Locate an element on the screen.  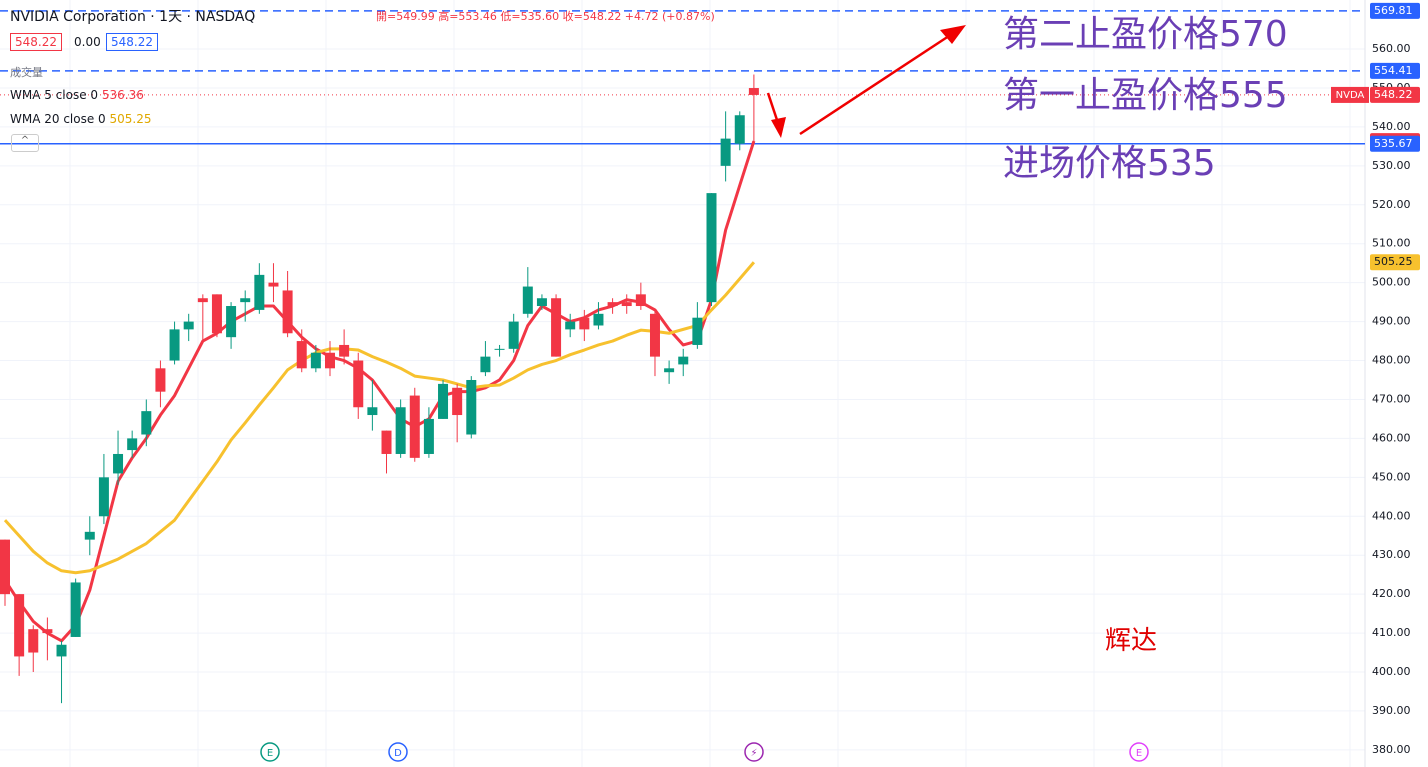
y-tick-label: 530.00 is located at coordinates (1391, 165).